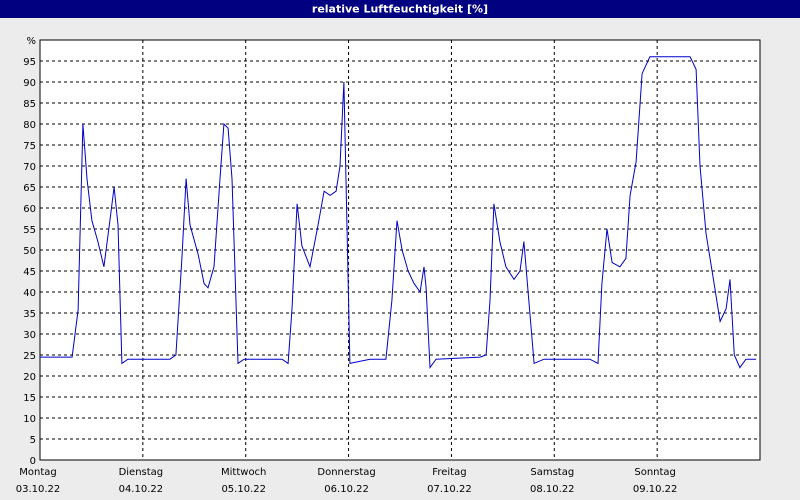 Image resolution: width=800 pixels, height=500 pixels. I want to click on y-tick-label: 40, so click(29, 293).